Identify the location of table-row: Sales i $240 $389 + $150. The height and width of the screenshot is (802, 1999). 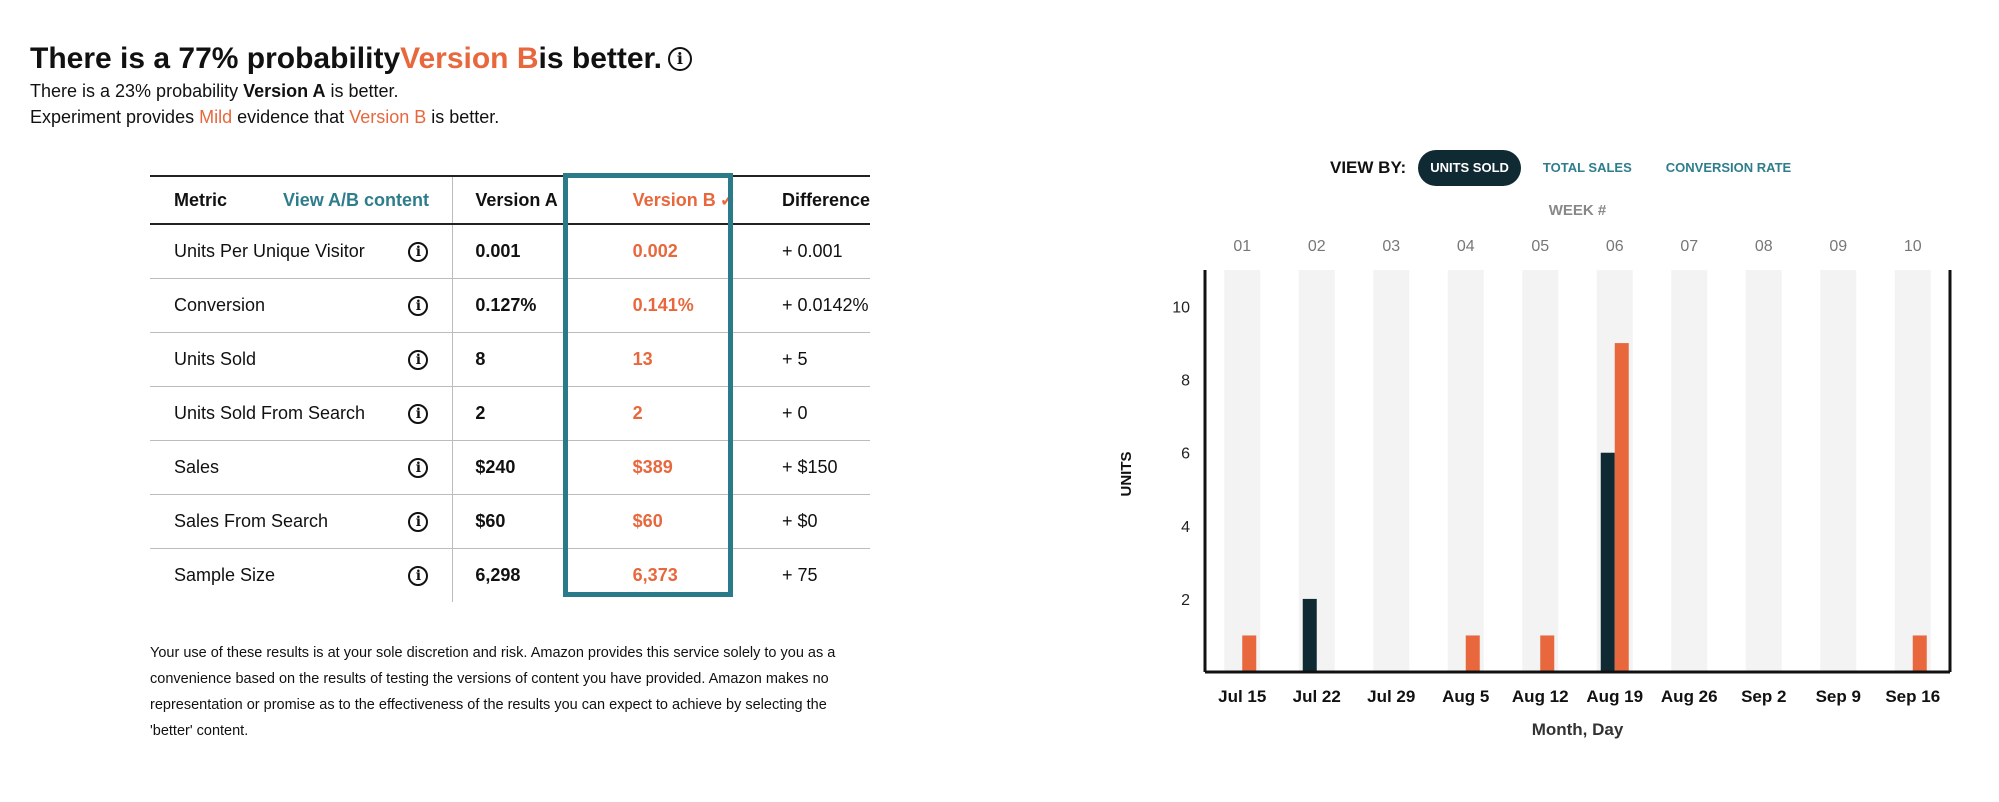
(510, 467).